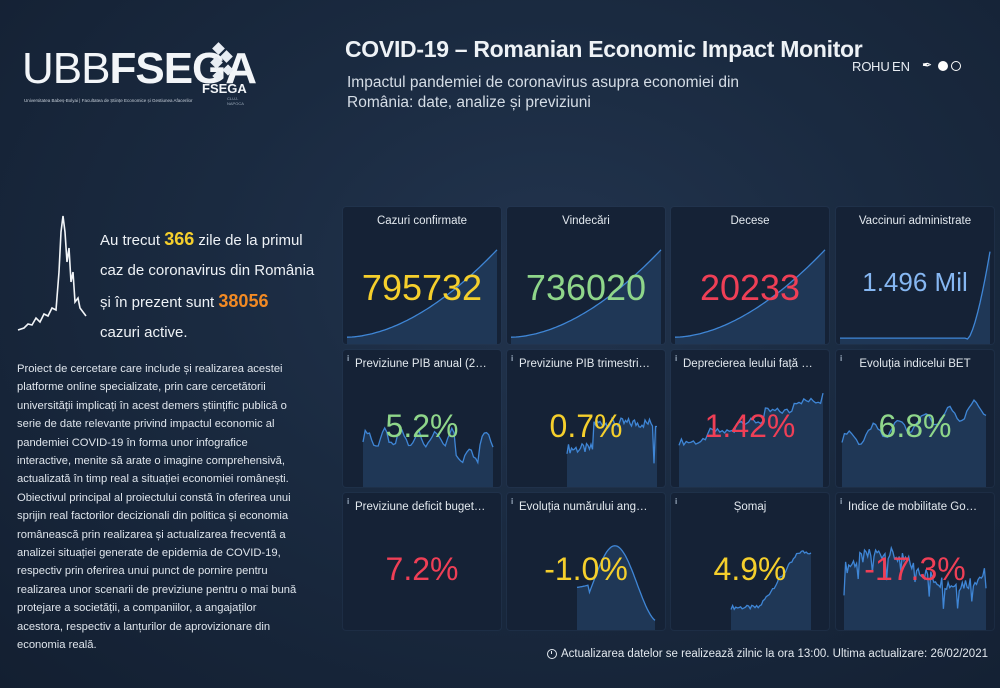 The width and height of the screenshot is (1000, 688). What do you see at coordinates (243, 301) in the screenshot?
I see `active-cases-count: 38056` at bounding box center [243, 301].